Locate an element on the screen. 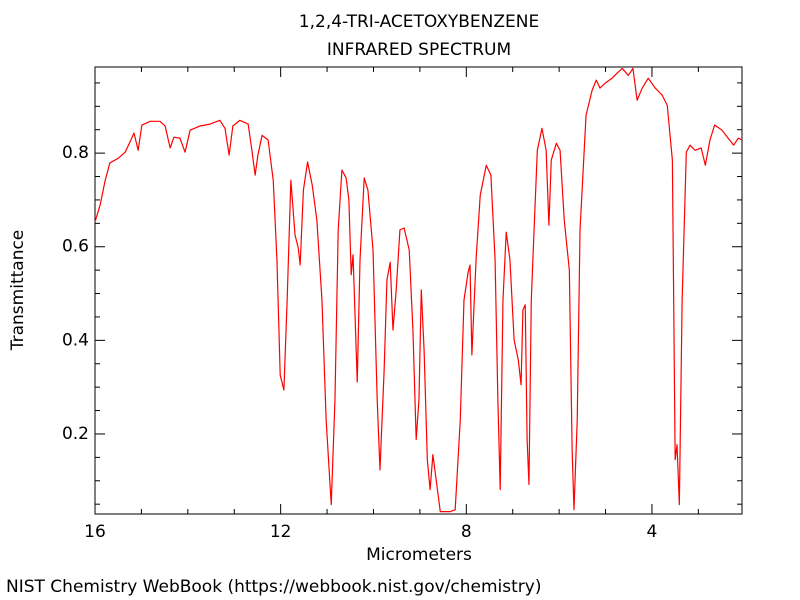 The width and height of the screenshot is (800, 600). chart-subtitle: INFRARED SPECTRUM is located at coordinates (419, 50).